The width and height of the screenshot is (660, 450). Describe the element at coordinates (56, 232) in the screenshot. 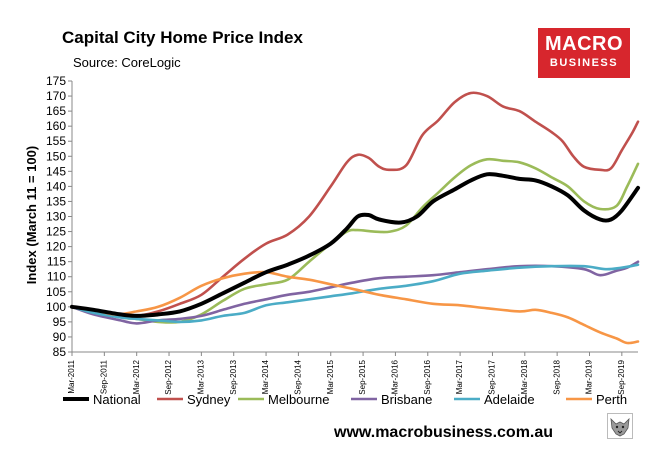

I see `y-tick-label: 125` at that location.